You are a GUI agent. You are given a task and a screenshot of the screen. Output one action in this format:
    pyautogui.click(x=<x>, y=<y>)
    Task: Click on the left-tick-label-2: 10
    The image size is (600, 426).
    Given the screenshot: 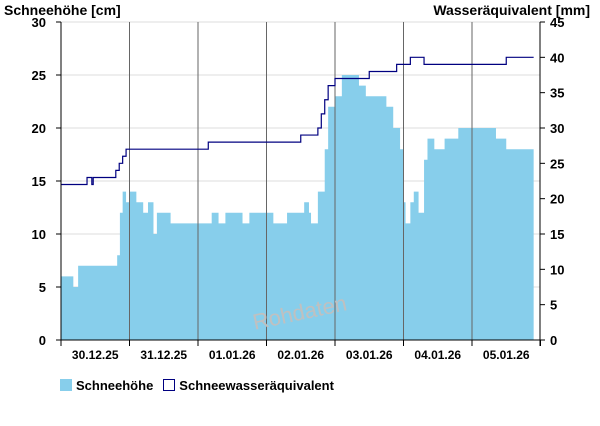 What is the action you would take?
    pyautogui.click(x=39, y=234)
    